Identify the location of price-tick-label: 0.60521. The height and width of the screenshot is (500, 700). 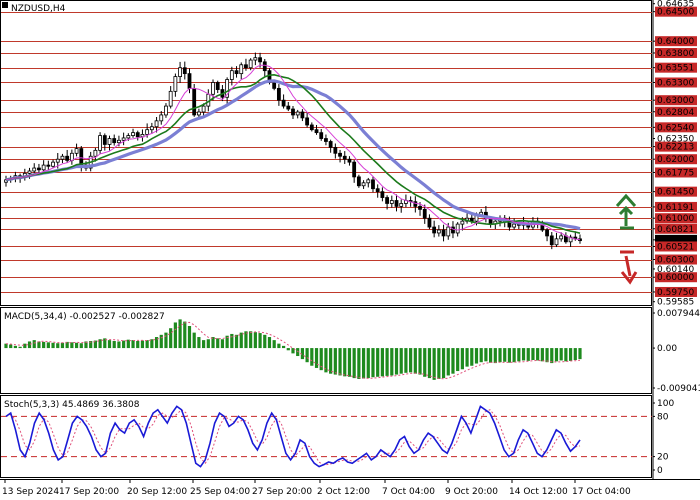
(675, 247).